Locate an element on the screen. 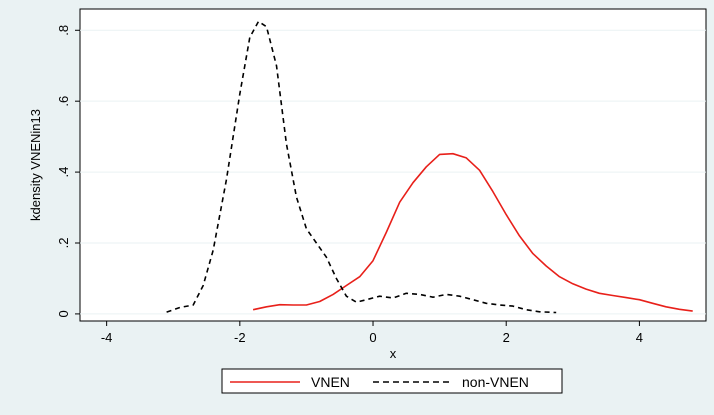 Image resolution: width=714 pixels, height=415 pixels. y-tick-label: .6 is located at coordinates (63, 101).